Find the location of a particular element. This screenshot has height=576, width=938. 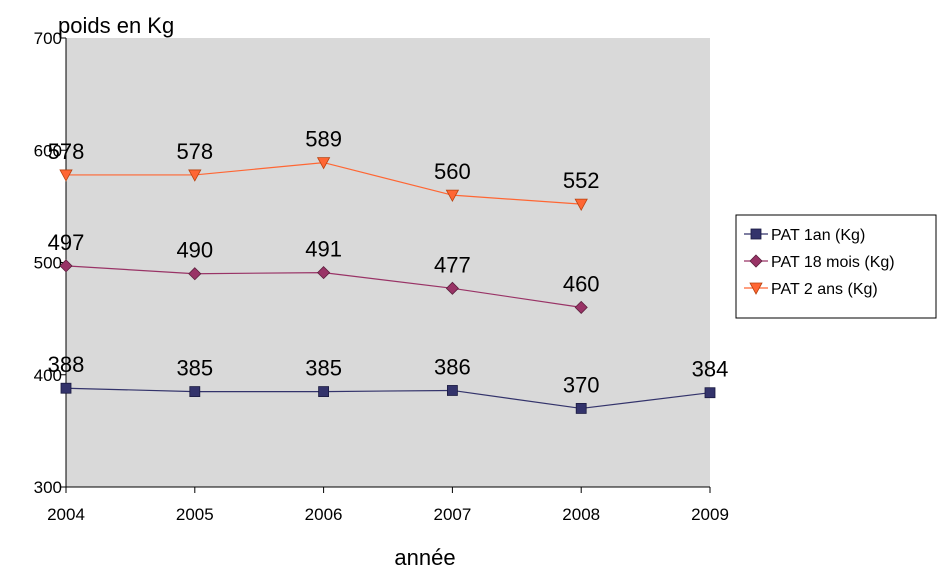

x-tick-label: 2005 is located at coordinates (195, 514).